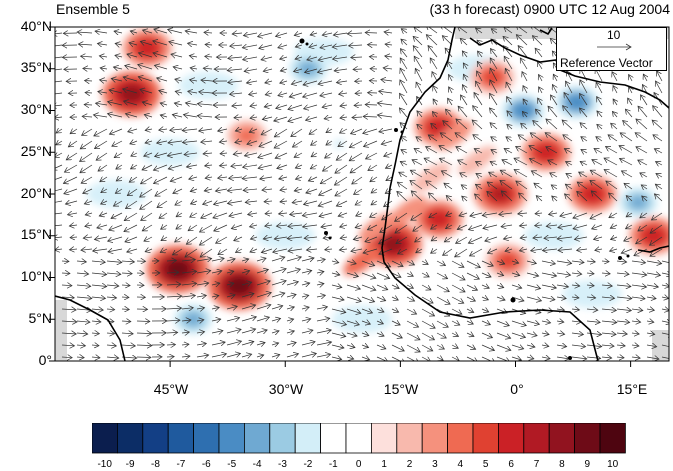  Describe the element at coordinates (460, 464) in the screenshot. I see `colorbar-label: 4` at that location.